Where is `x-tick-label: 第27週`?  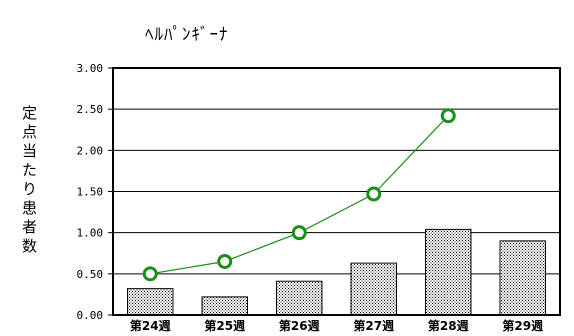 x-tick-label: 第27週 is located at coordinates (373, 325).